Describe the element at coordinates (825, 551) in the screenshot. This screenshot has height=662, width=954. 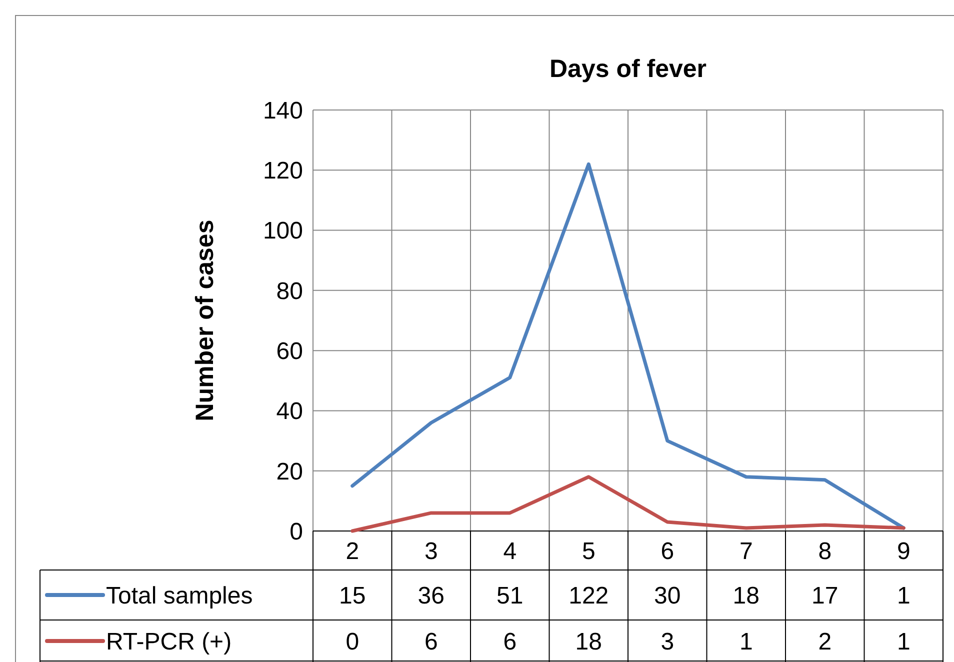
I see `x-tick-label: 8` at that location.